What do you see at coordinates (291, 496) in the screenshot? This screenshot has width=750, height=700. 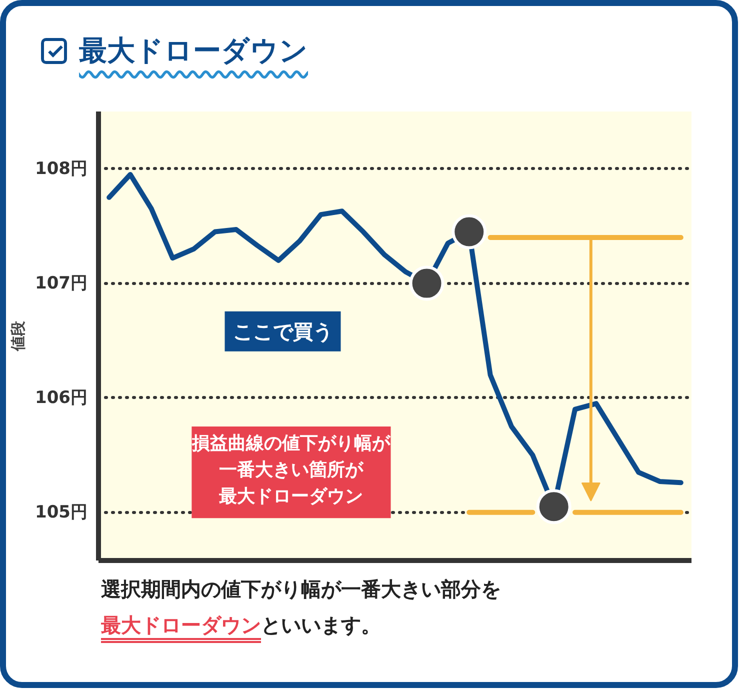 I see `annotation: 最大ドローダウン` at bounding box center [291, 496].